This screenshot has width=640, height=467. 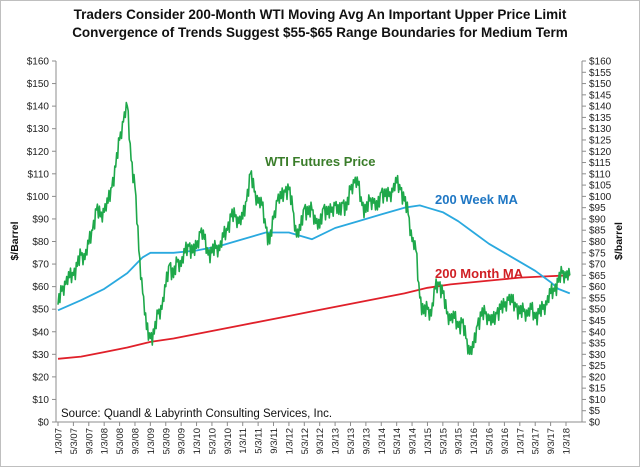 What do you see at coordinates (38, 107) in the screenshot?
I see `left-tick-label: $140` at bounding box center [38, 107].